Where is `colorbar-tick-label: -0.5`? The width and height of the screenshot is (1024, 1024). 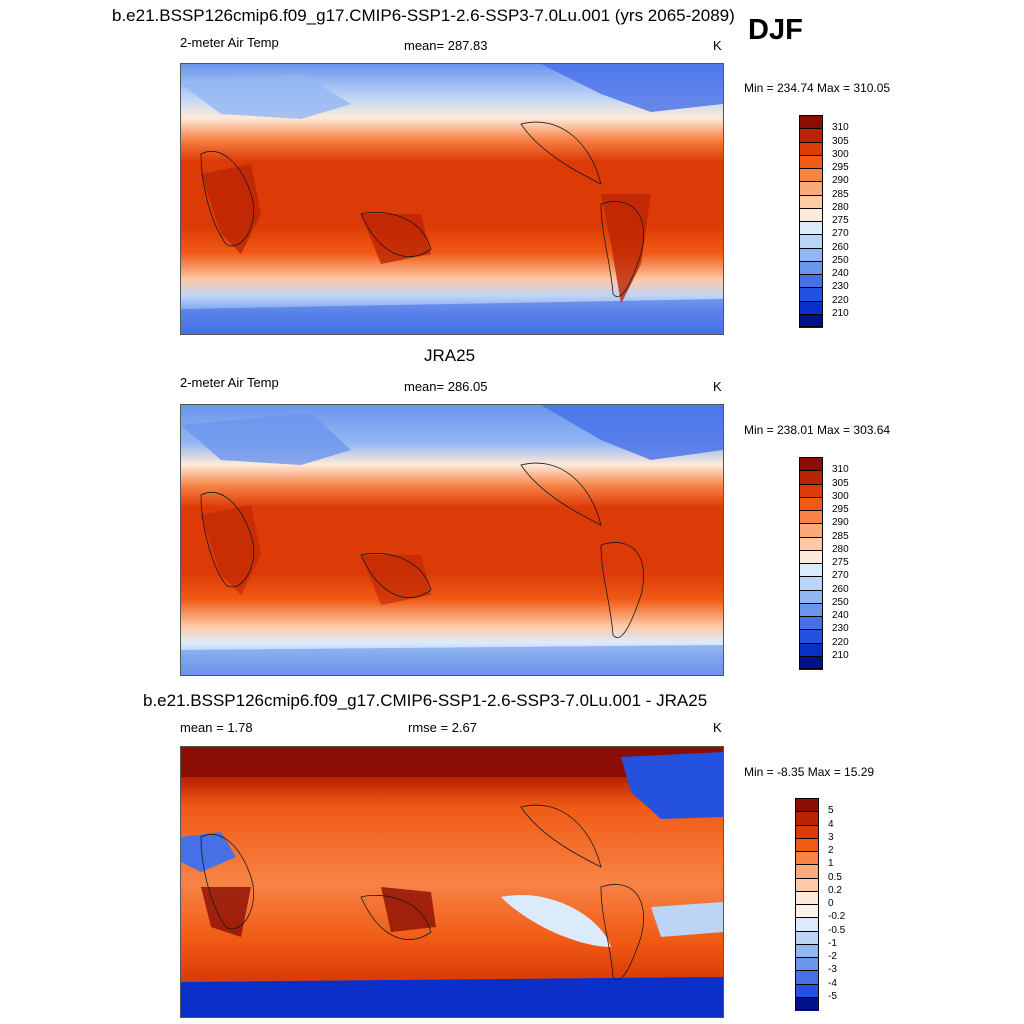 colorbar-tick-label: -0.5 is located at coordinates (837, 930).